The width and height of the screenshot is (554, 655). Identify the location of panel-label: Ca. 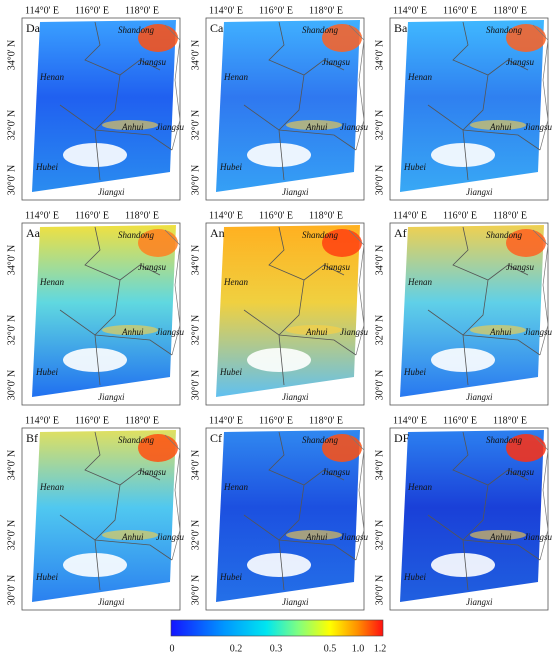
(217, 28).